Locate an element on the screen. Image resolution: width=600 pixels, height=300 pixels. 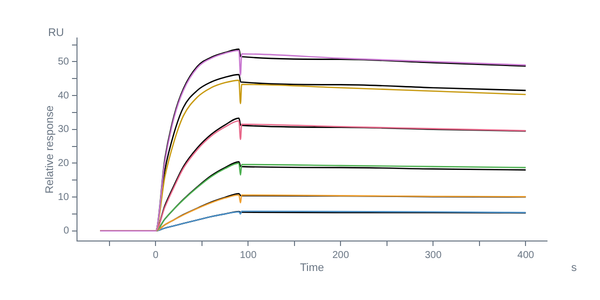
x-tick-label: 200 is located at coordinates (341, 255).